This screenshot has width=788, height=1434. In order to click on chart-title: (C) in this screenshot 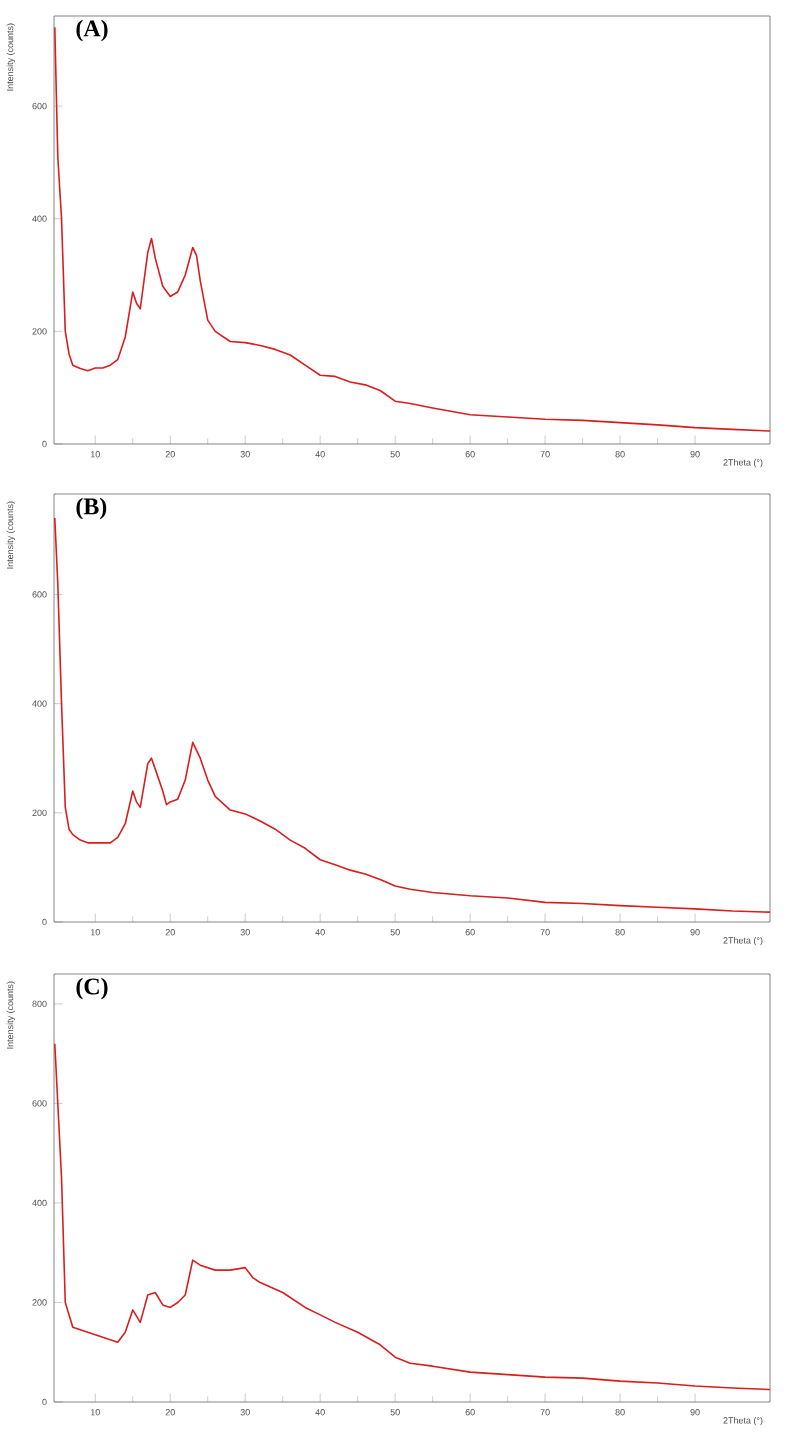, I will do `click(92, 988)`.